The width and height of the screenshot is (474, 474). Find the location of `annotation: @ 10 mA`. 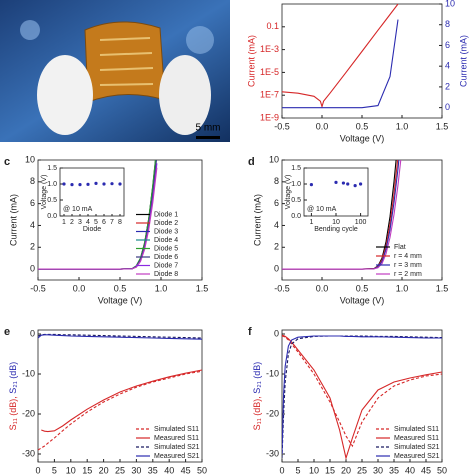

annotation: @ 10 mA is located at coordinates (322, 209).